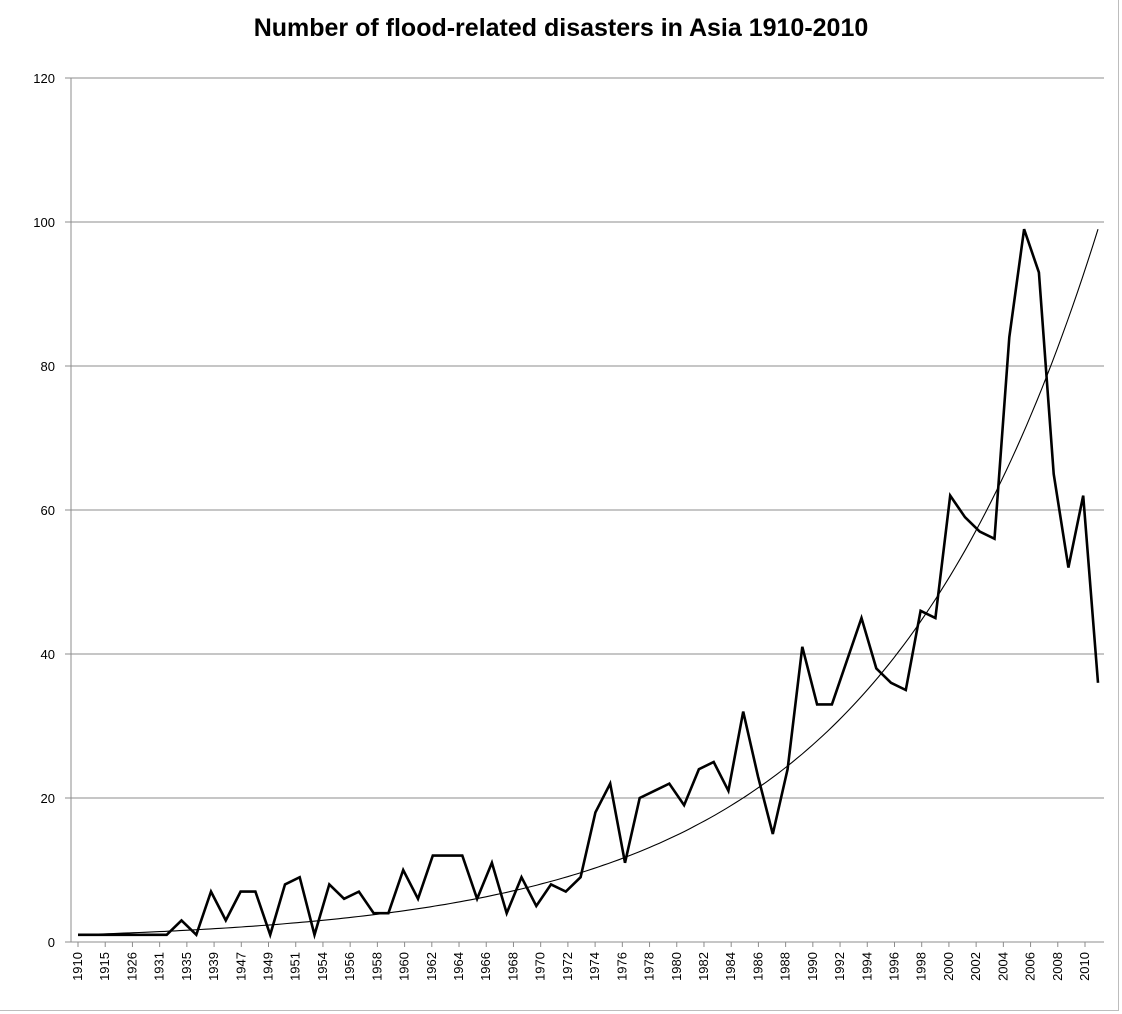  Describe the element at coordinates (48, 510) in the screenshot. I see `y-tick-label: 60` at that location.